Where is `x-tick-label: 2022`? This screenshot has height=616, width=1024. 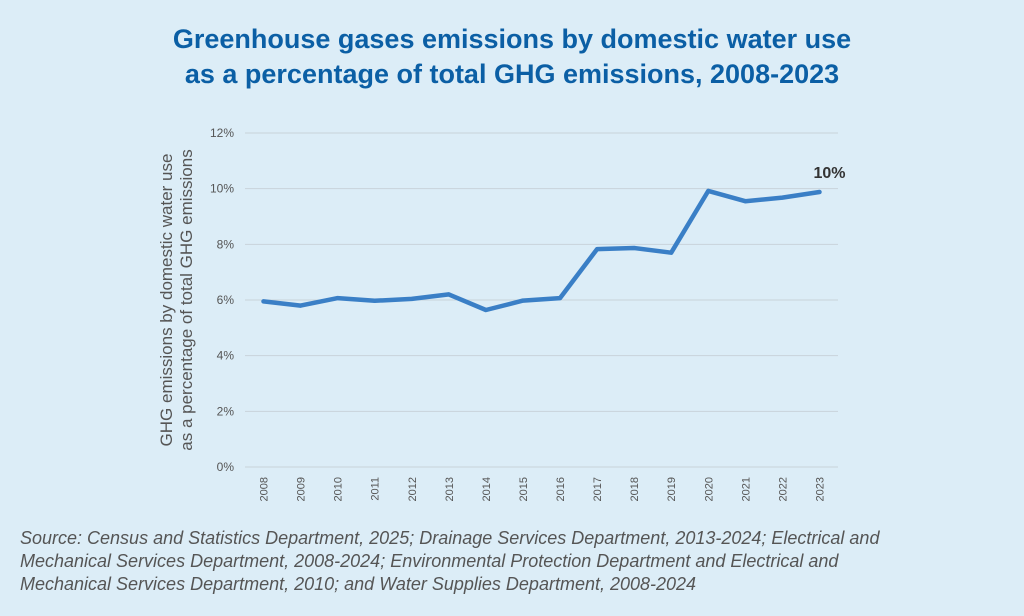 x-tick-label: 2022 is located at coordinates (783, 489).